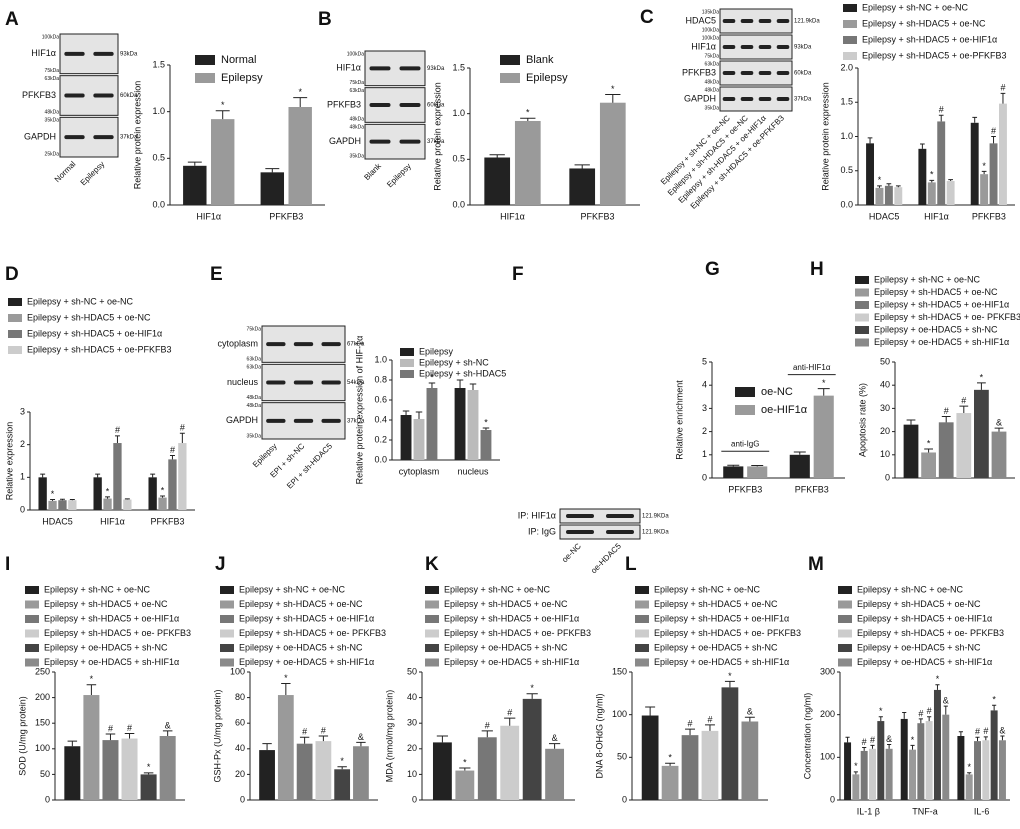  What do you see at coordinates (254, 329) in the screenshot?
I see `blot-marker: 75kDa` at bounding box center [254, 329].